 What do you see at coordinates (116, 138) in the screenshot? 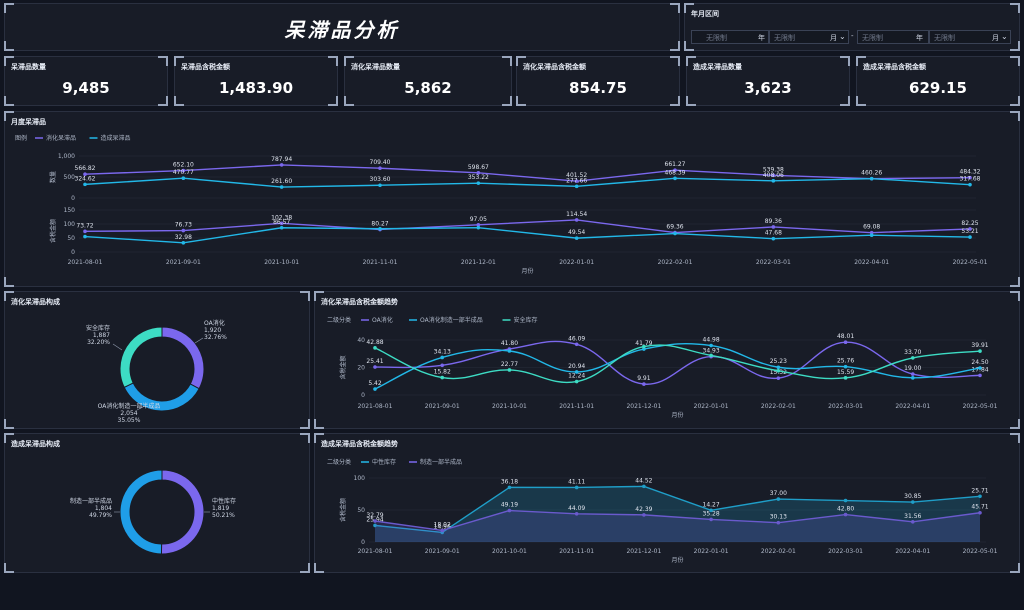
I see `legend-item: 造成呆滞品` at bounding box center [116, 138].